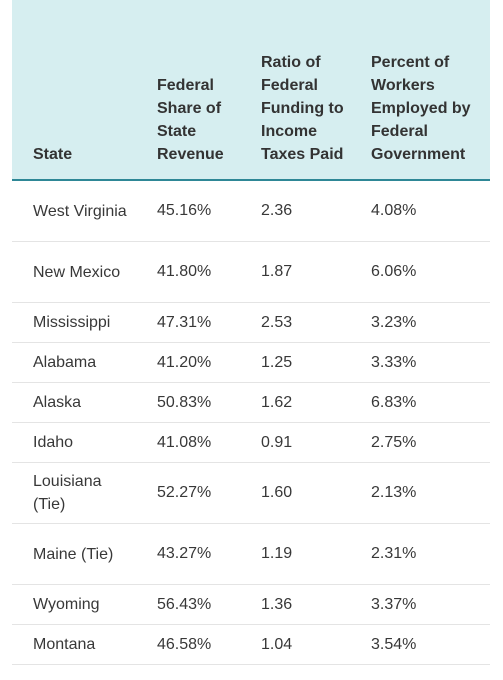 This screenshot has width=503, height=680. I want to click on table-row: Montana 46.58% 1.04 3.54%, so click(251, 644).